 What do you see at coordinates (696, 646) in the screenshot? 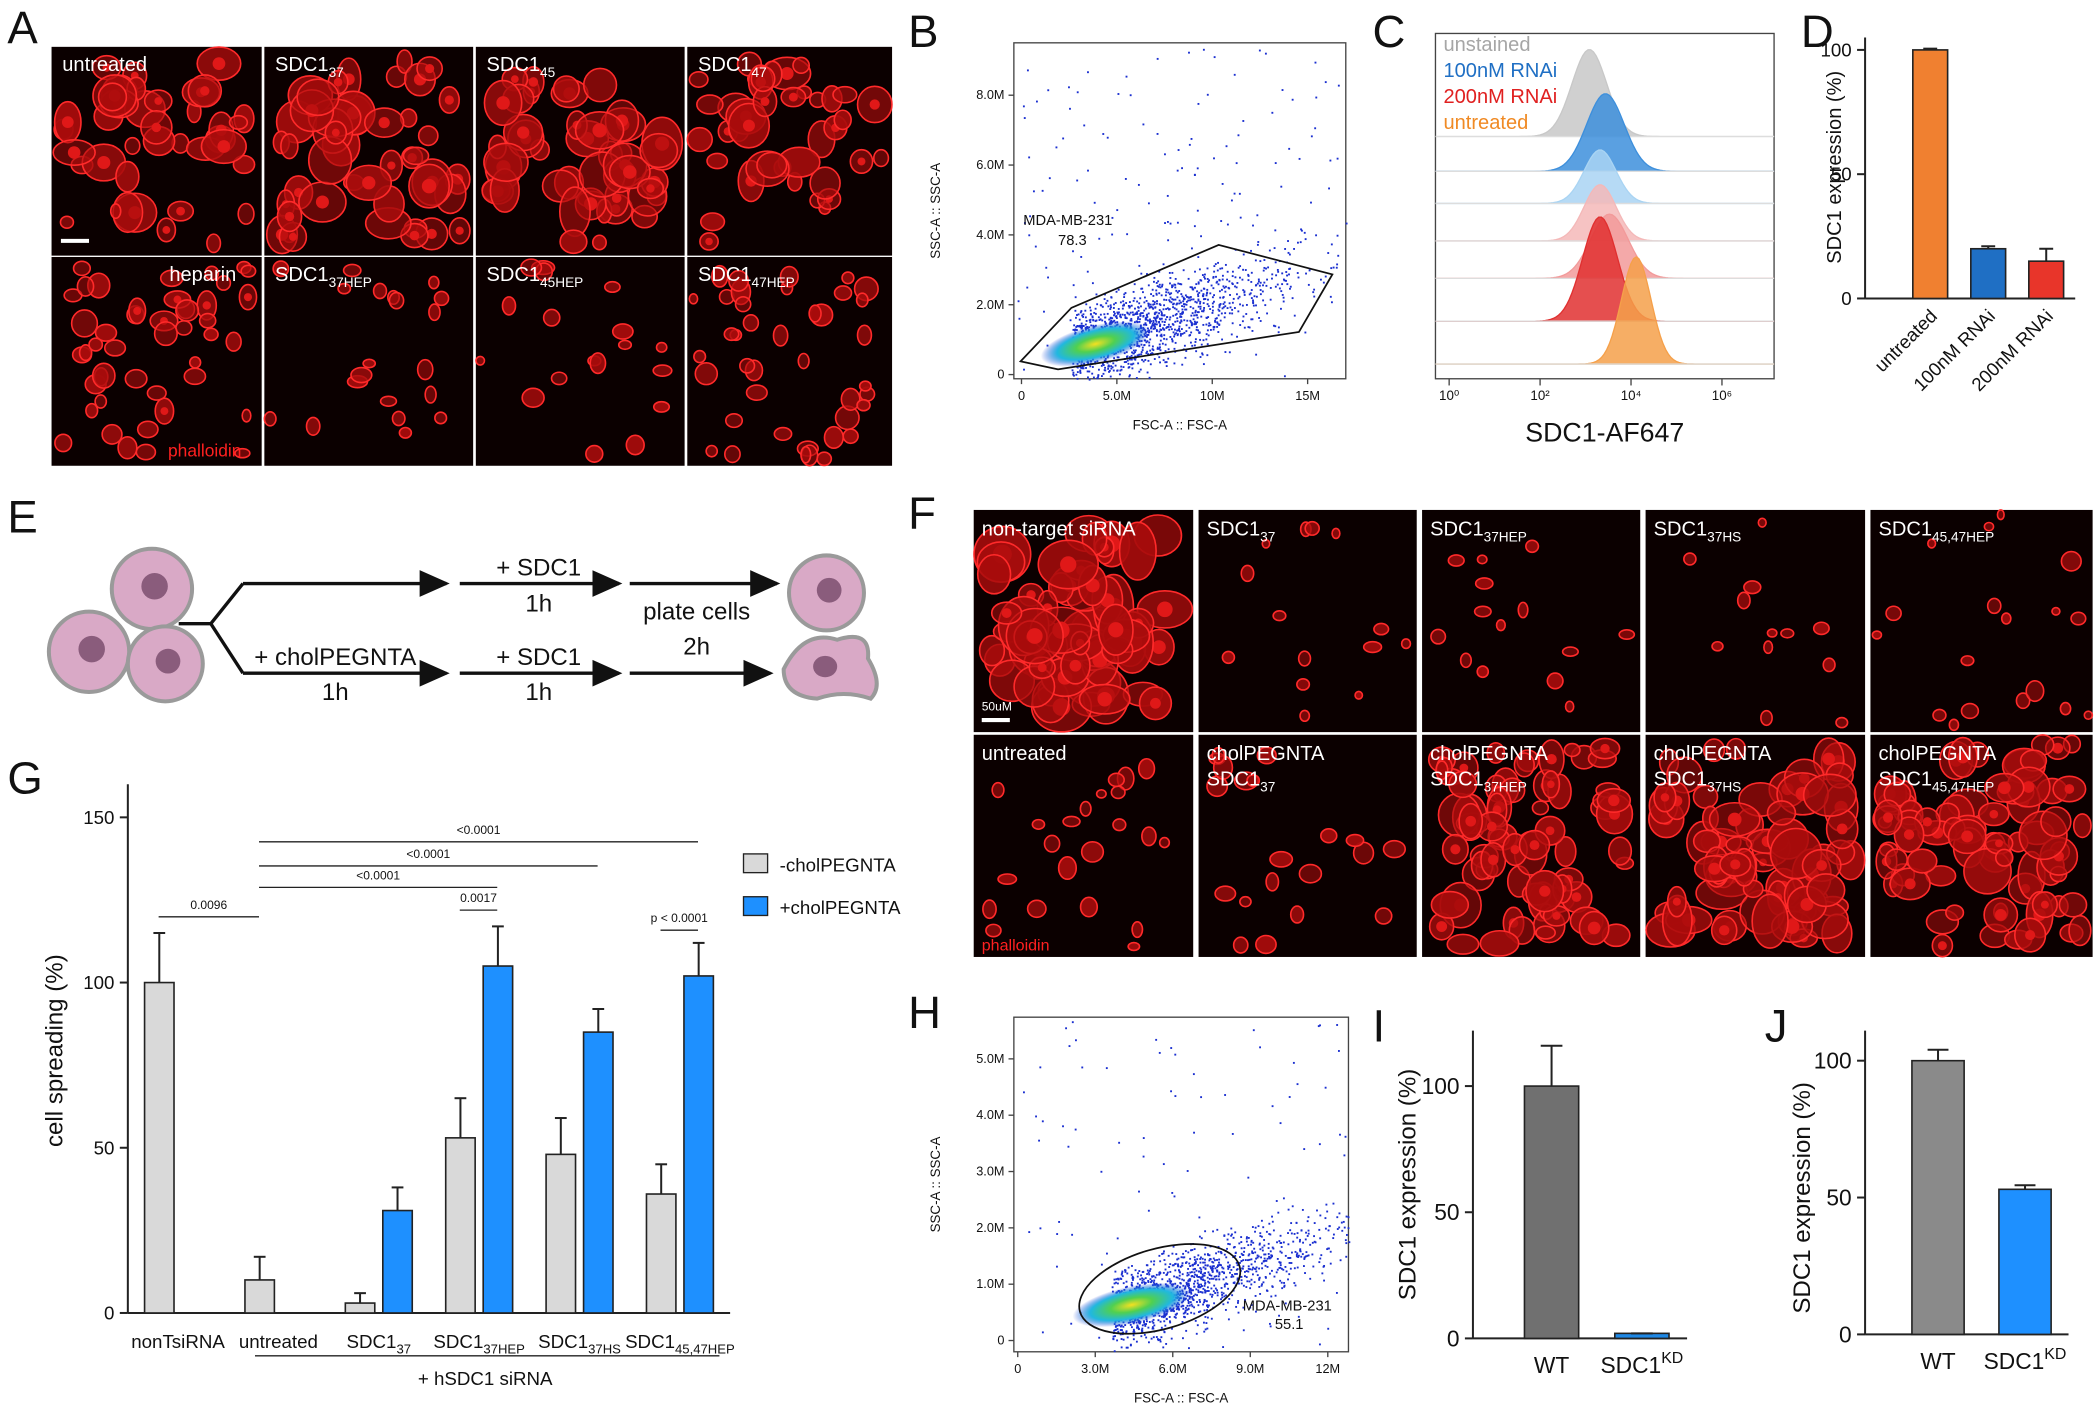
I see `step-label: 2h` at bounding box center [696, 646].